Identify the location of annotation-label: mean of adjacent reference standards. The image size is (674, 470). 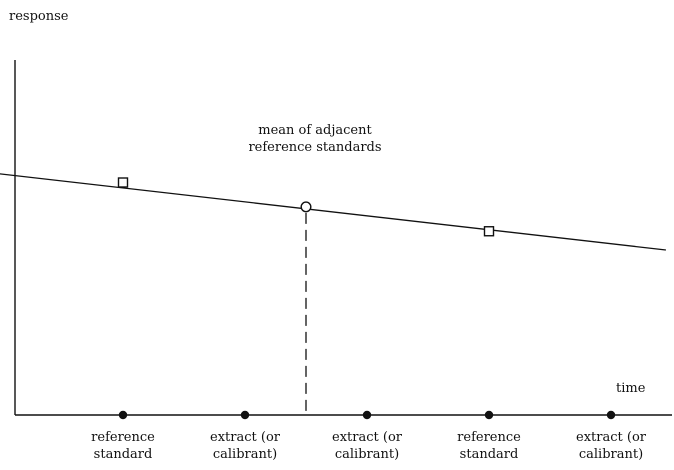
(315, 139).